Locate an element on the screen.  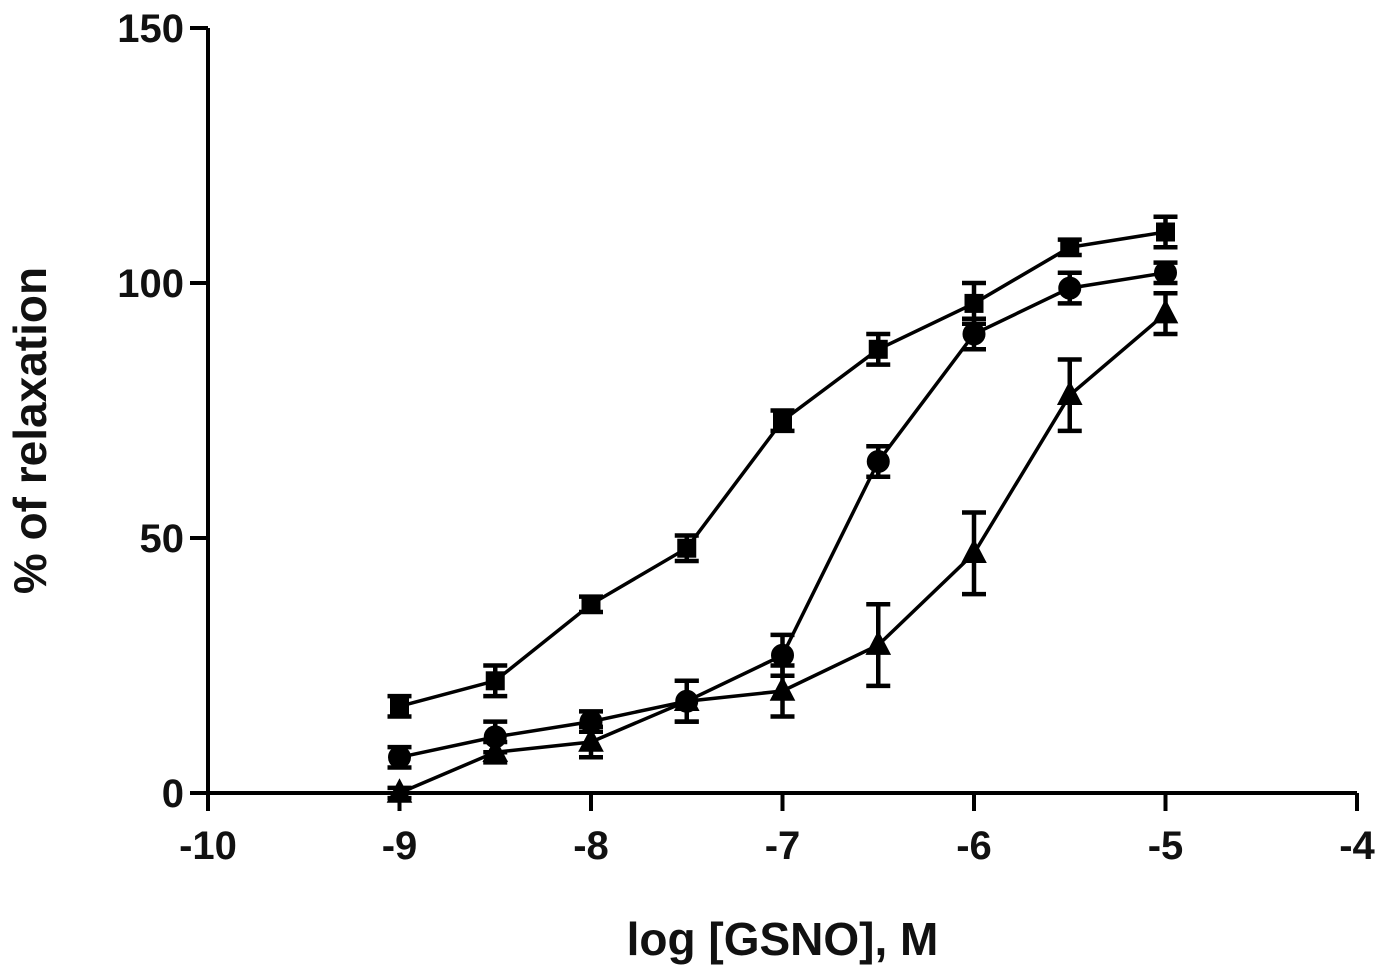
x-tick-label: -8 is located at coordinates (591, 846).